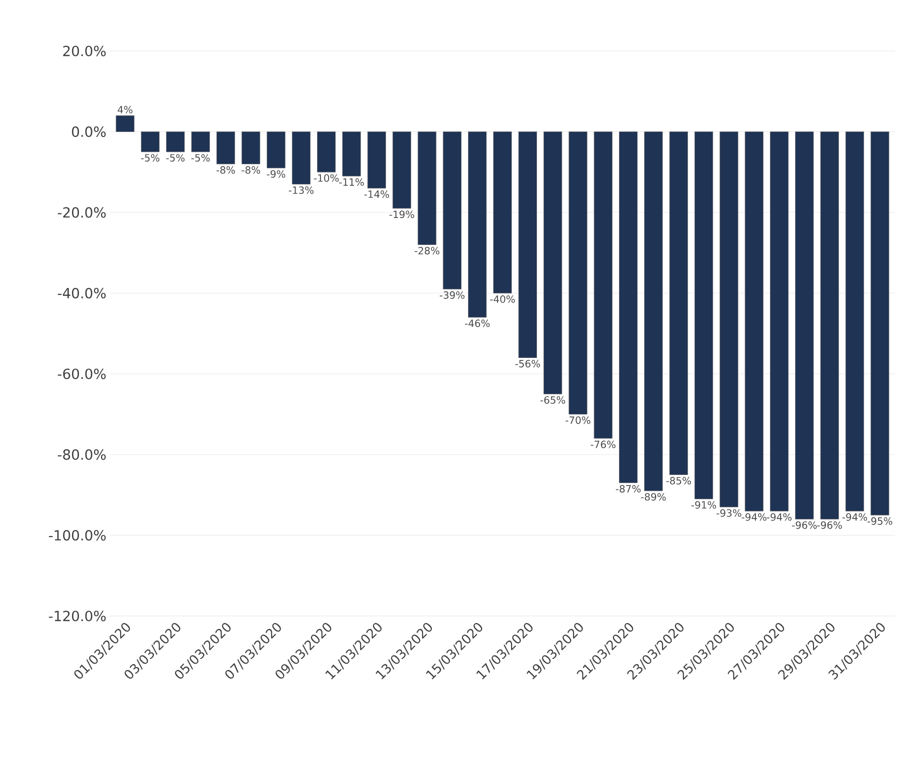  What do you see at coordinates (401, 214) in the screenshot?
I see `data-label: -19%` at bounding box center [401, 214].